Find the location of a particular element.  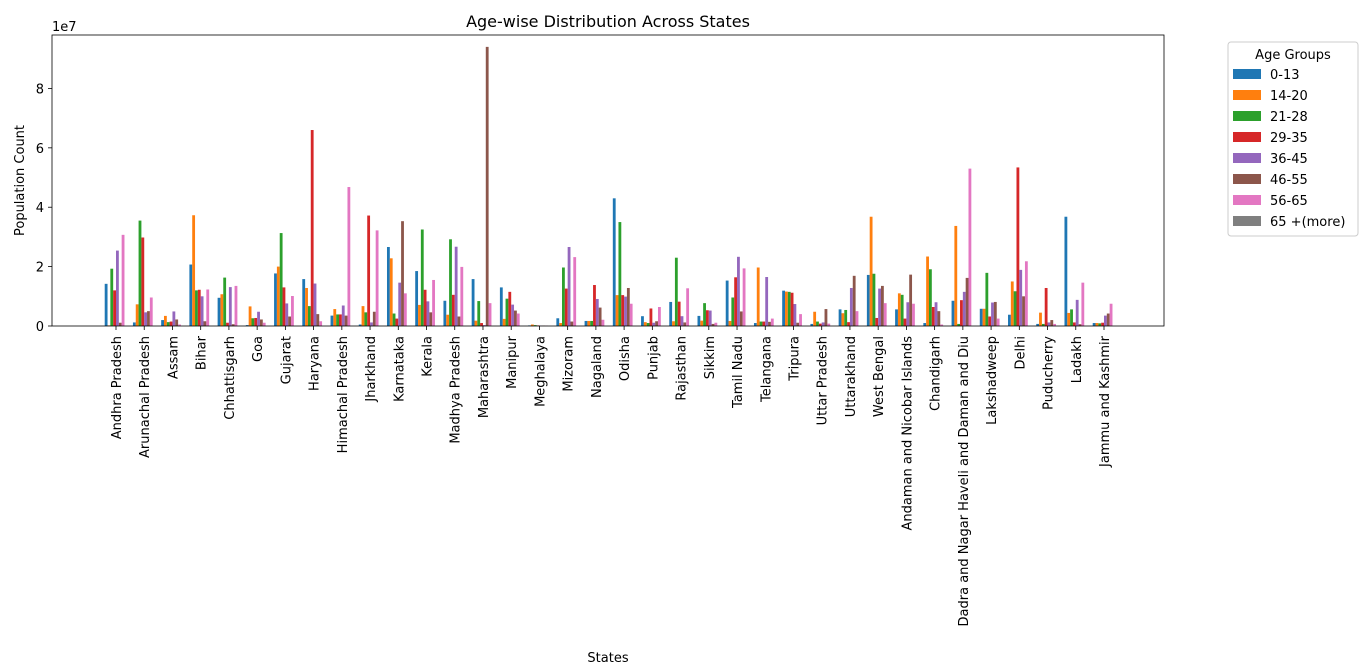

bar-36-45-jharkhand is located at coordinates (371, 324).